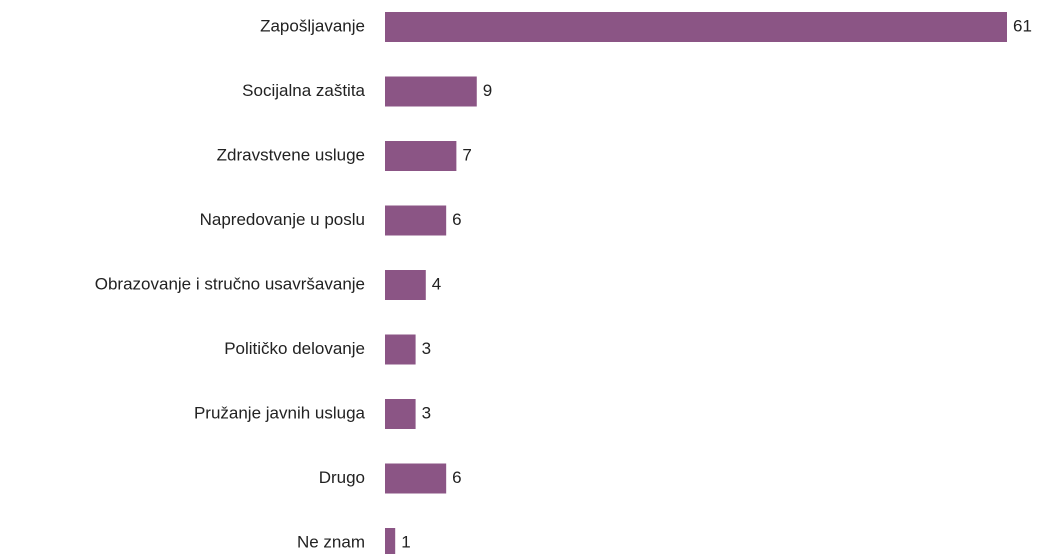 Image resolution: width=1042 pixels, height=554 pixels. What do you see at coordinates (466, 154) in the screenshot?
I see `value-label: 7` at bounding box center [466, 154].